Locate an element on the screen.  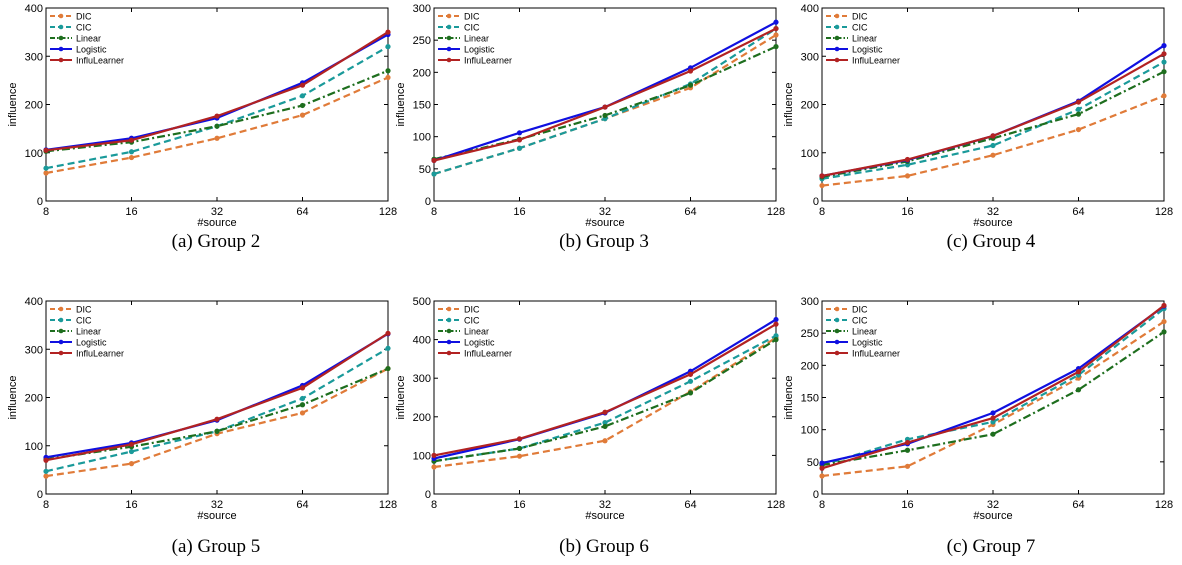
panel-caption: (a) Group 2 is located at coordinates (216, 241).